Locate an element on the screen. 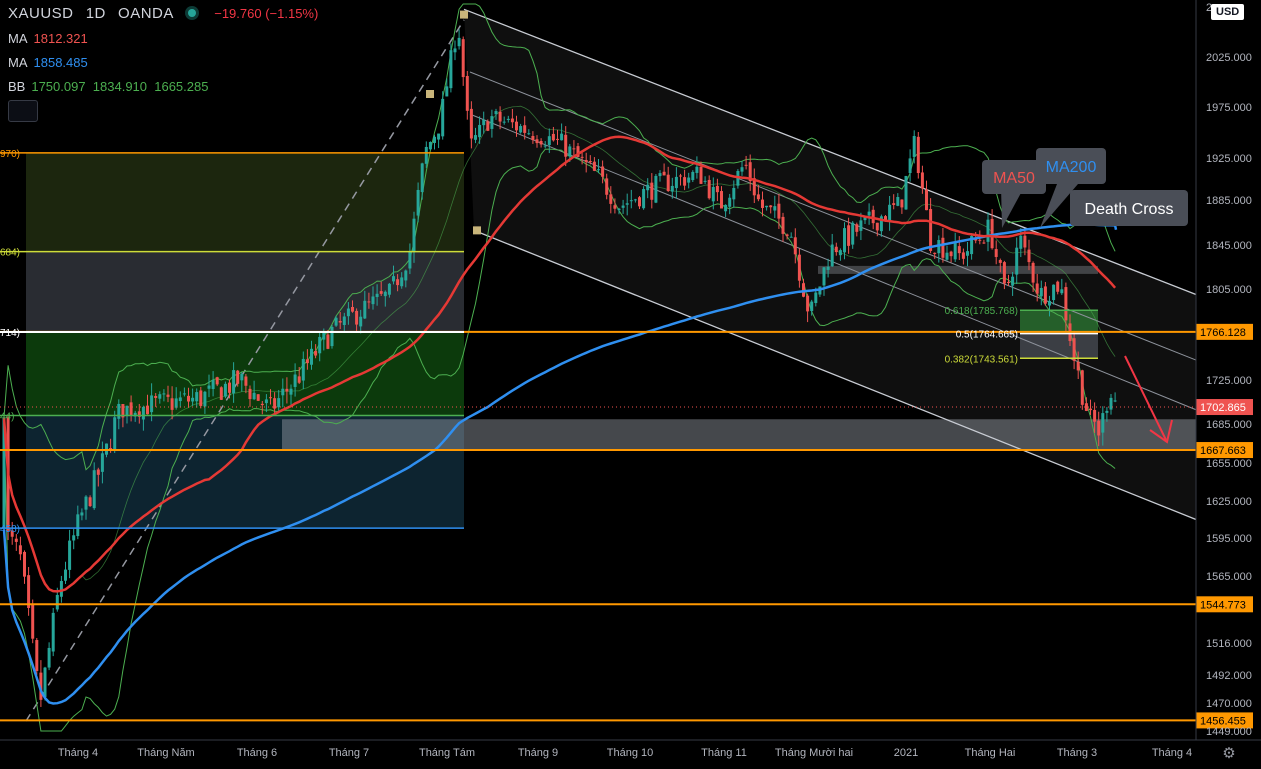 This screenshot has width=1261, height=769. price-label: 1544.773 is located at coordinates (1223, 605).